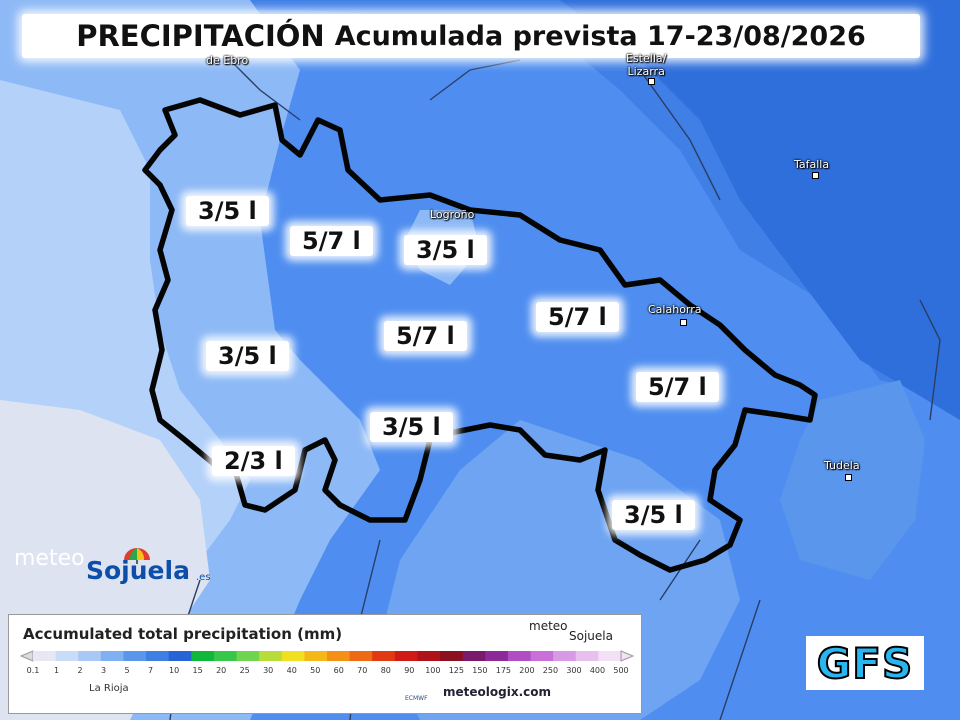  Describe the element at coordinates (339, 670) in the screenshot. I see `legend-tick-label: 60` at that location.